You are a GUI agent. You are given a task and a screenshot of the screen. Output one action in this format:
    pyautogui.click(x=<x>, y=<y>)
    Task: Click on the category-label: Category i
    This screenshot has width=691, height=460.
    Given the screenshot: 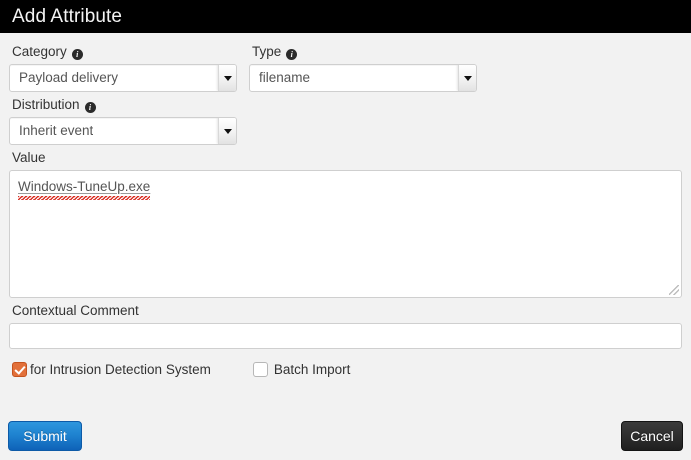 What is the action you would take?
    pyautogui.click(x=124, y=52)
    